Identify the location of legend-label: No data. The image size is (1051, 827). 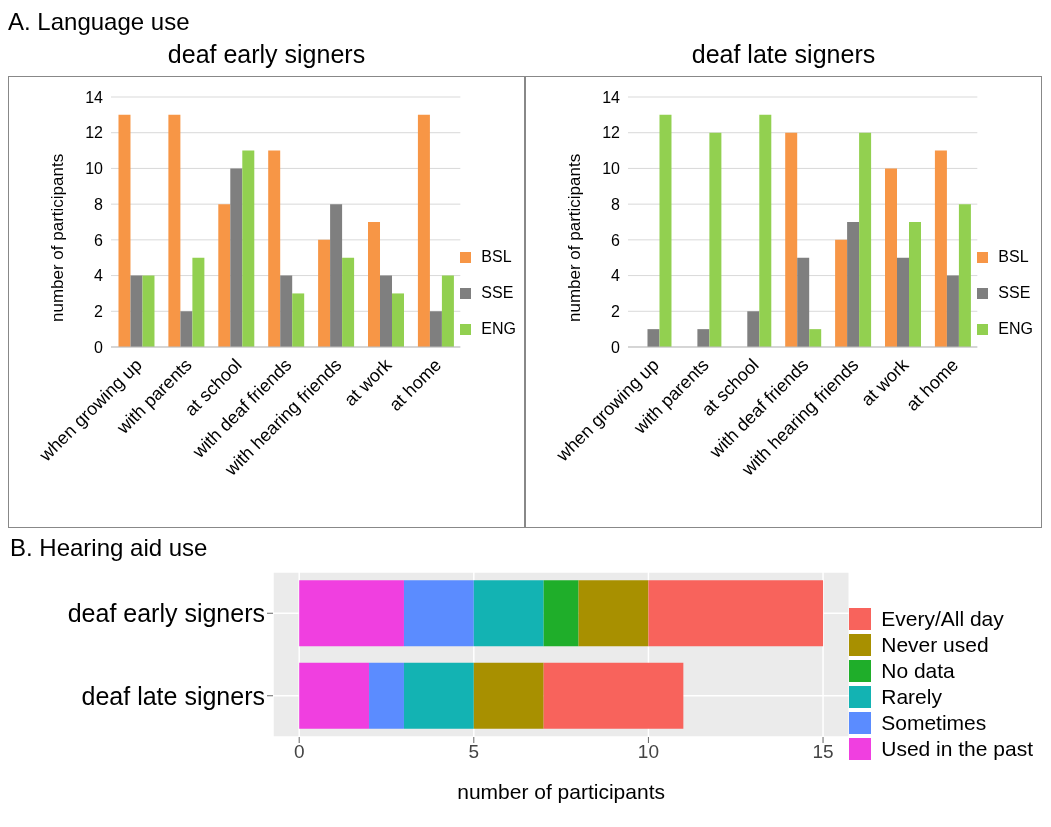
(918, 670).